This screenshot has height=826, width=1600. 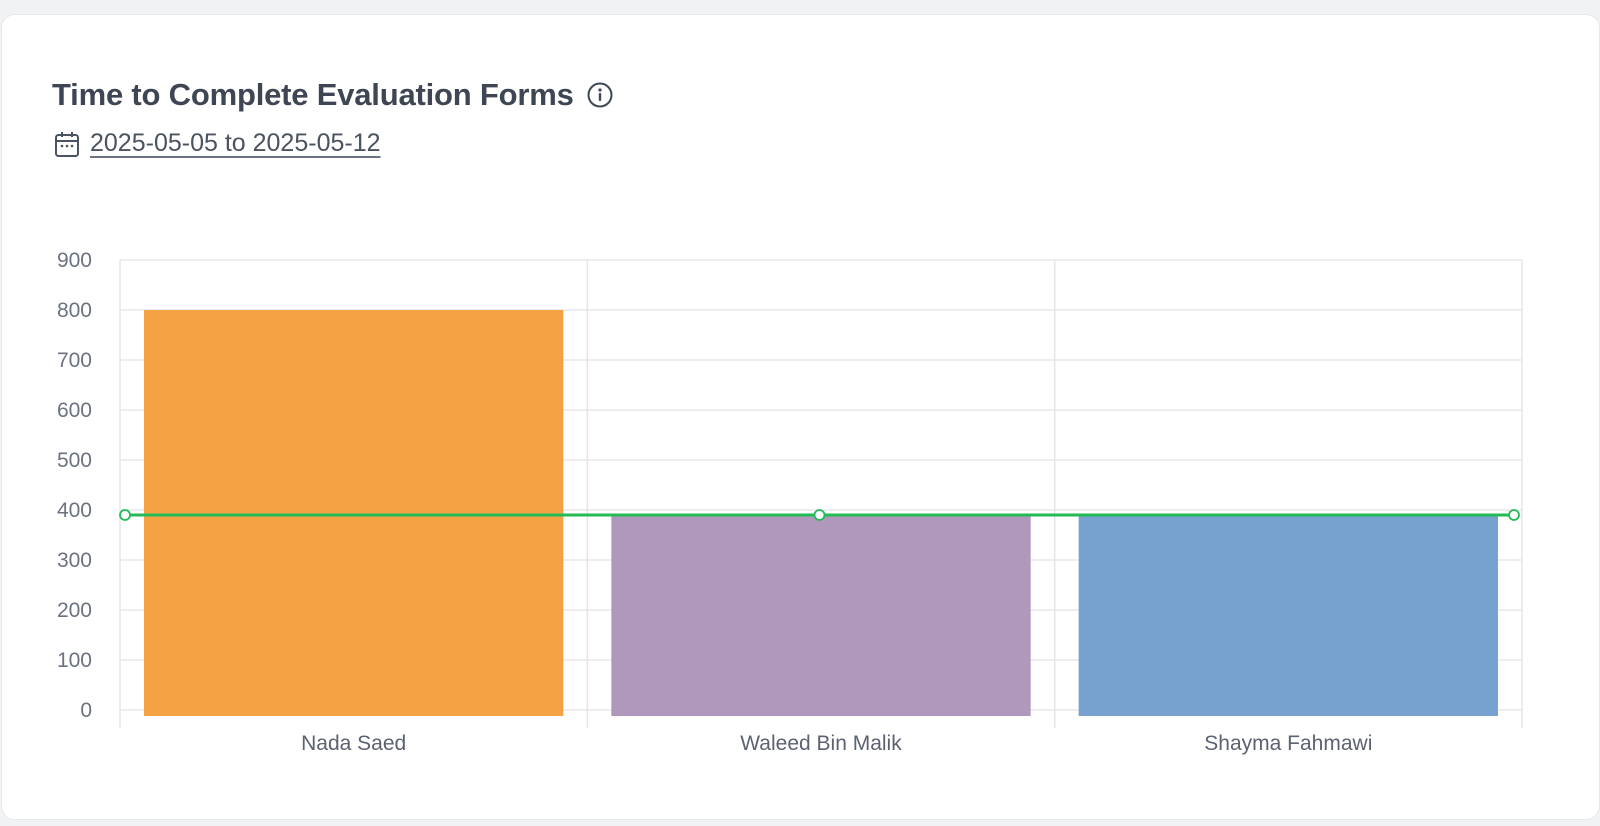 What do you see at coordinates (86, 710) in the screenshot?
I see `y-tick-label: 0` at bounding box center [86, 710].